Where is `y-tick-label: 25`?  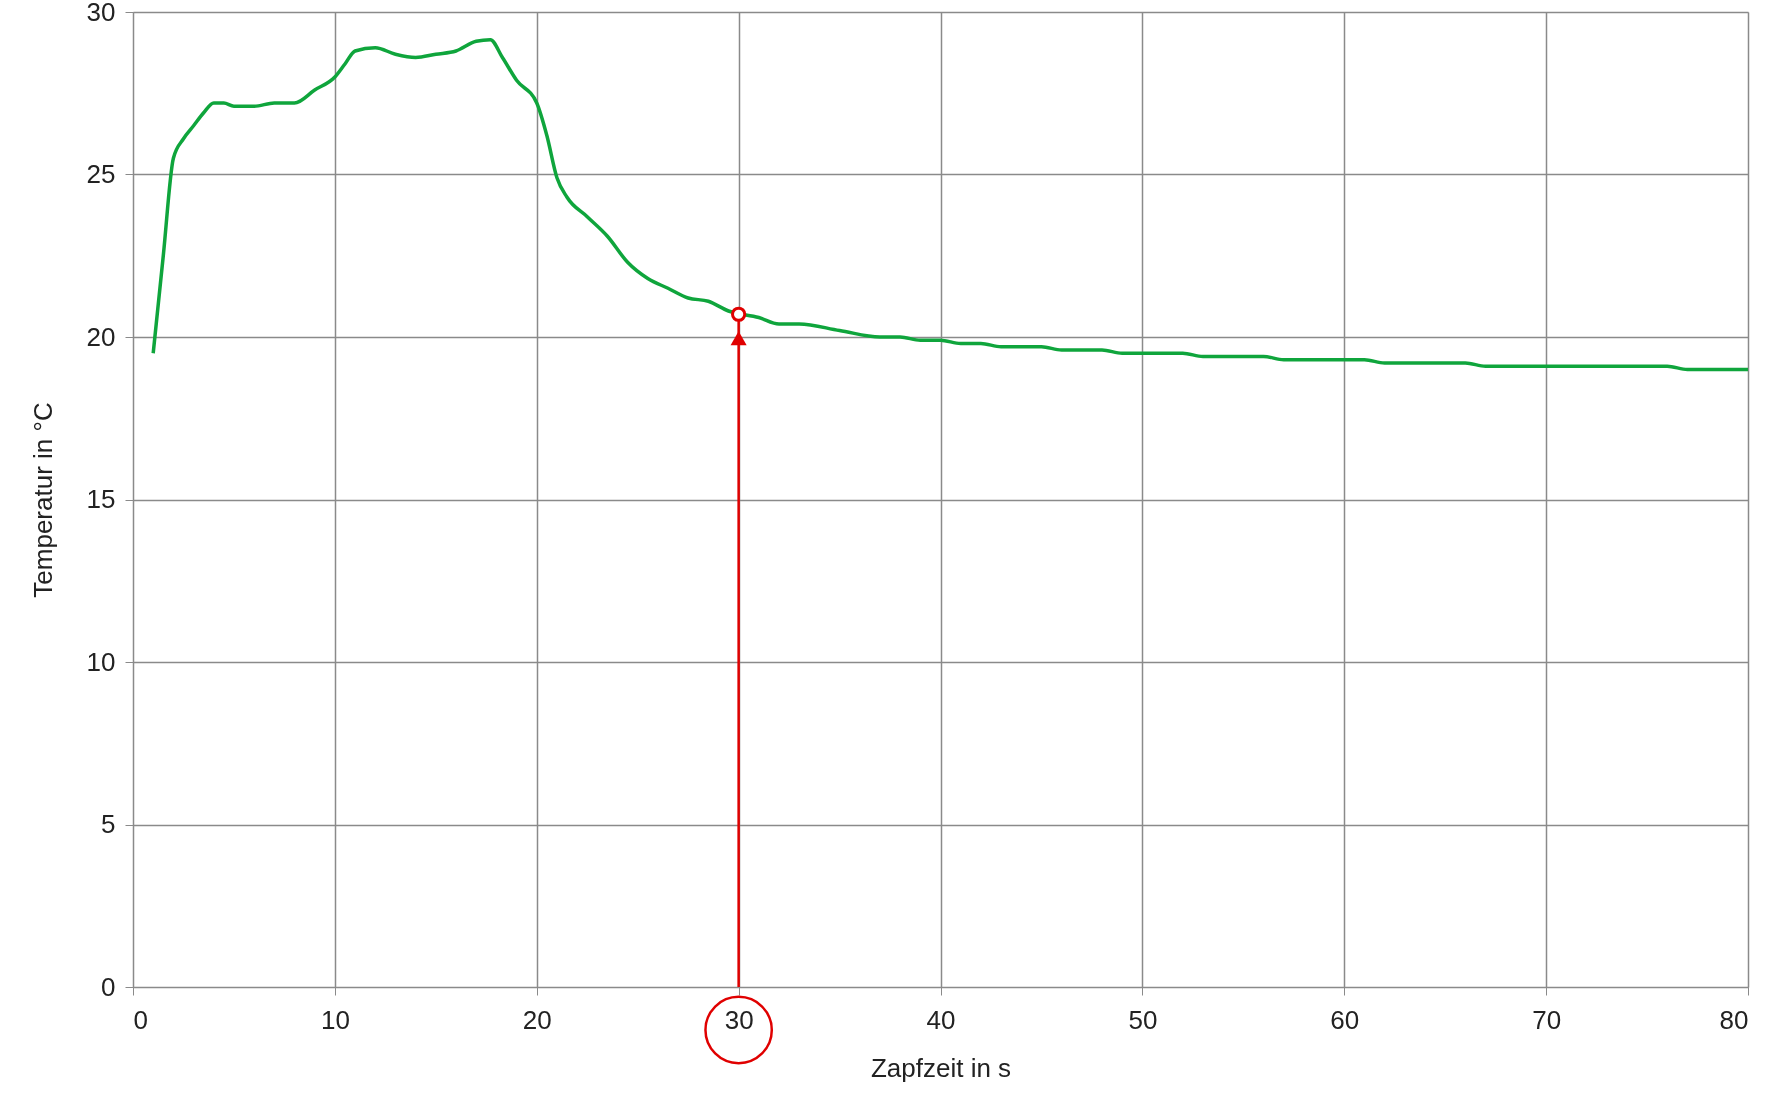 y-tick-label: 25 is located at coordinates (101, 174).